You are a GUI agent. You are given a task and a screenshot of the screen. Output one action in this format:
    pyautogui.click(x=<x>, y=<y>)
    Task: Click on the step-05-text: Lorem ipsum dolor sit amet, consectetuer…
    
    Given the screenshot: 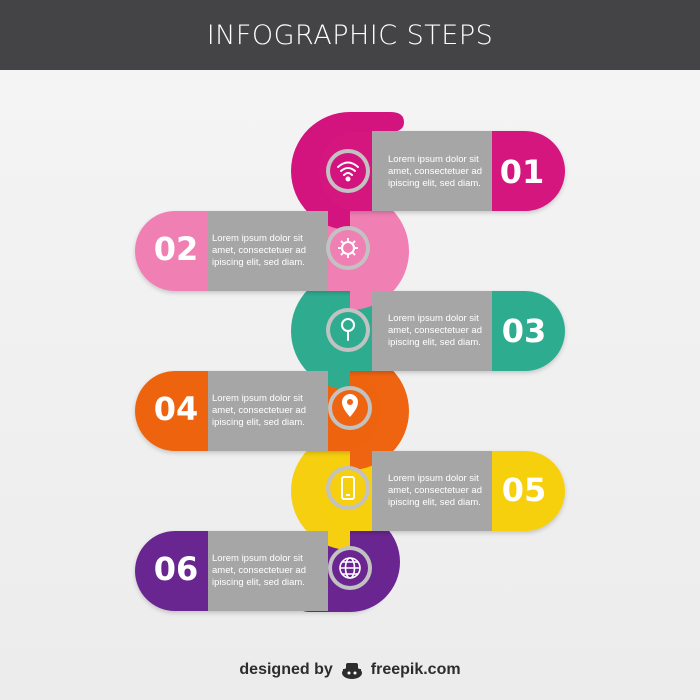 What is the action you would take?
    pyautogui.click(x=435, y=490)
    